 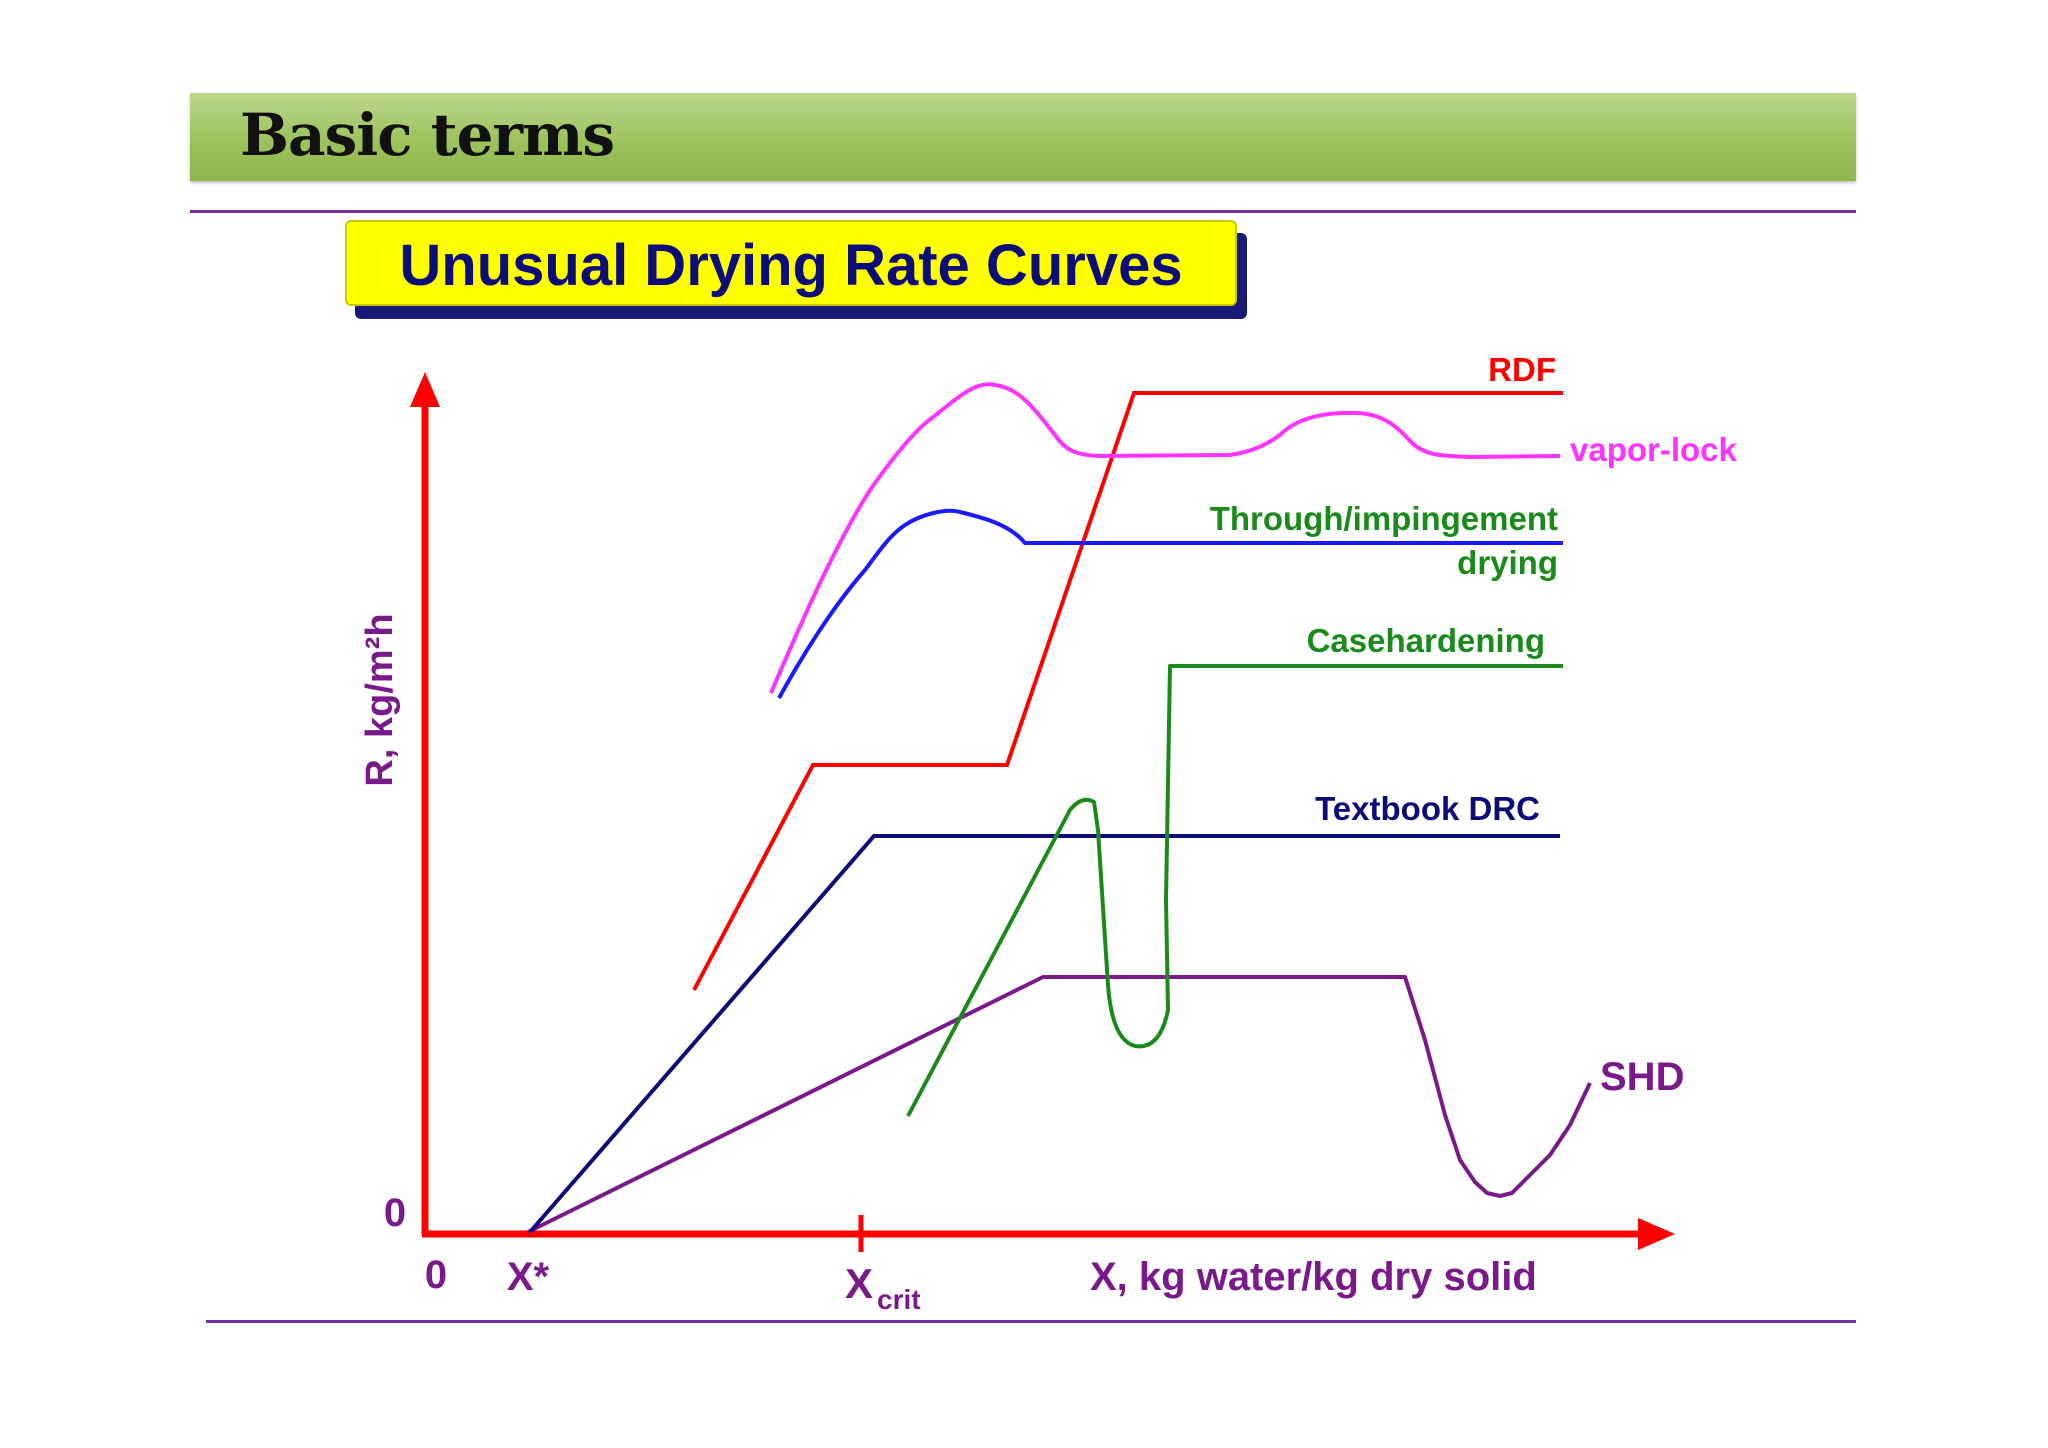 What do you see at coordinates (1656, 1234) in the screenshot?
I see `x-axis-arrow` at bounding box center [1656, 1234].